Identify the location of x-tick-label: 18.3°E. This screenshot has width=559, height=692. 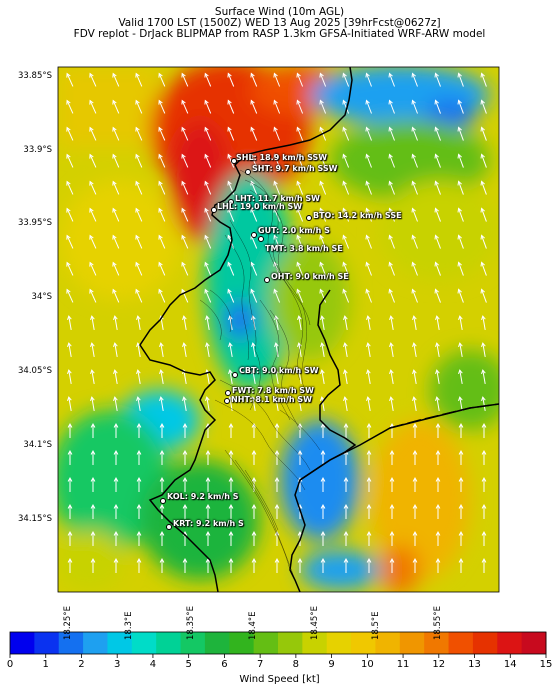
(129, 625).